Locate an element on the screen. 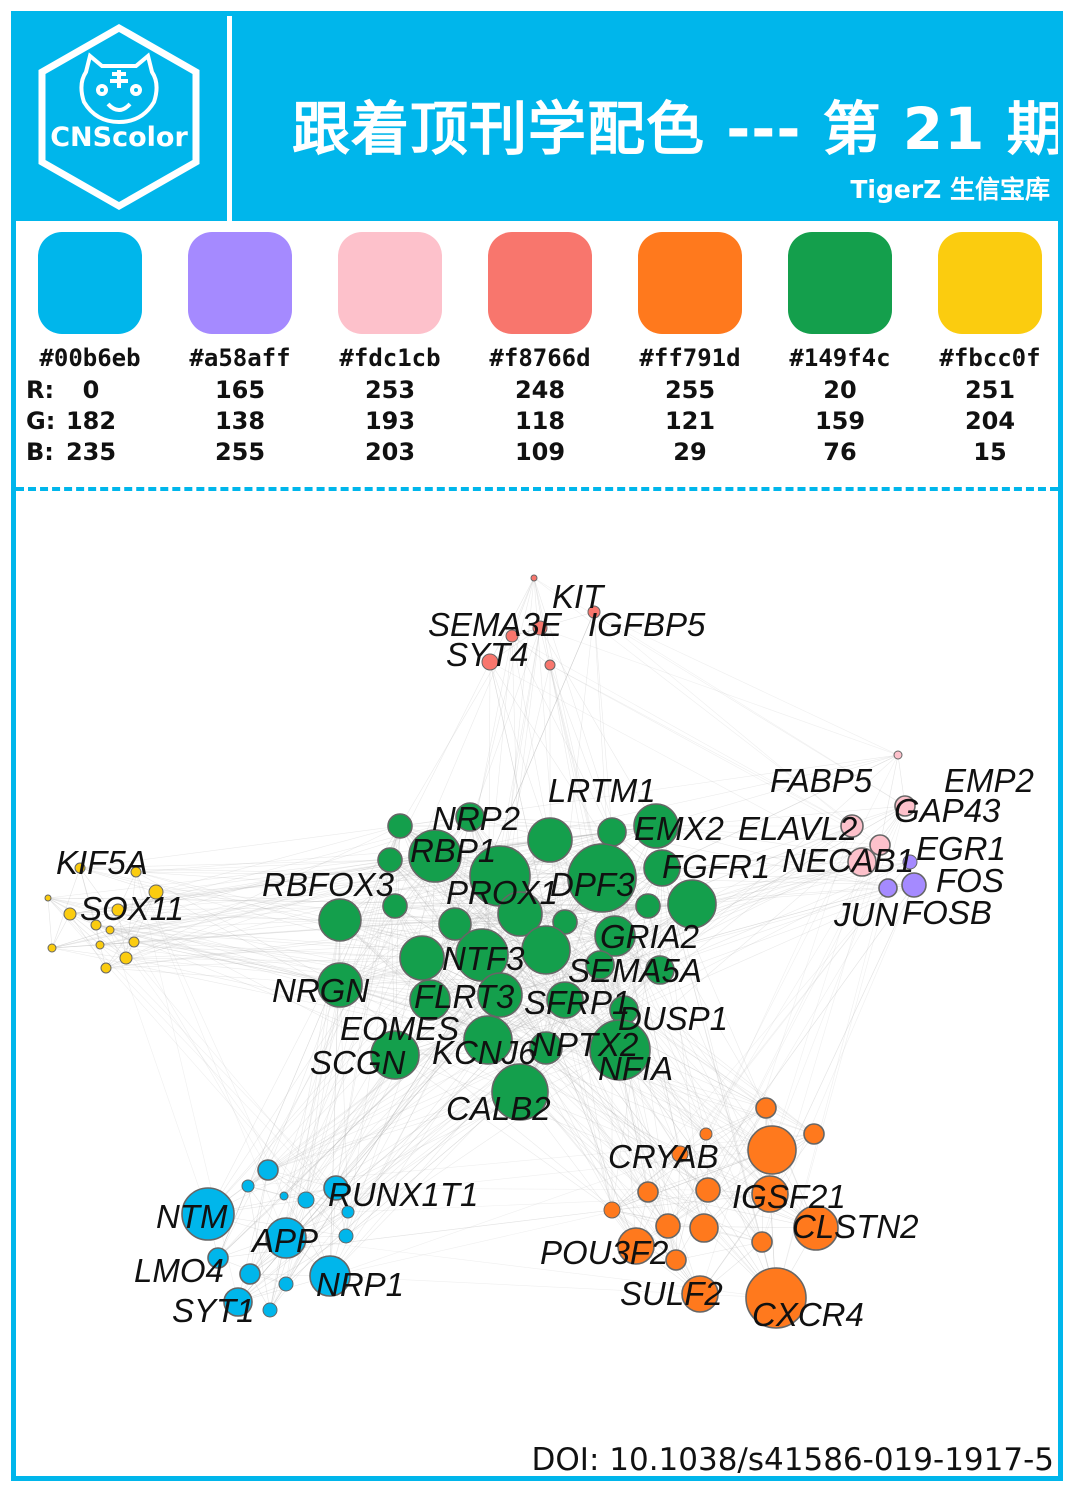  swatch-r: 165 is located at coordinates (240, 390).